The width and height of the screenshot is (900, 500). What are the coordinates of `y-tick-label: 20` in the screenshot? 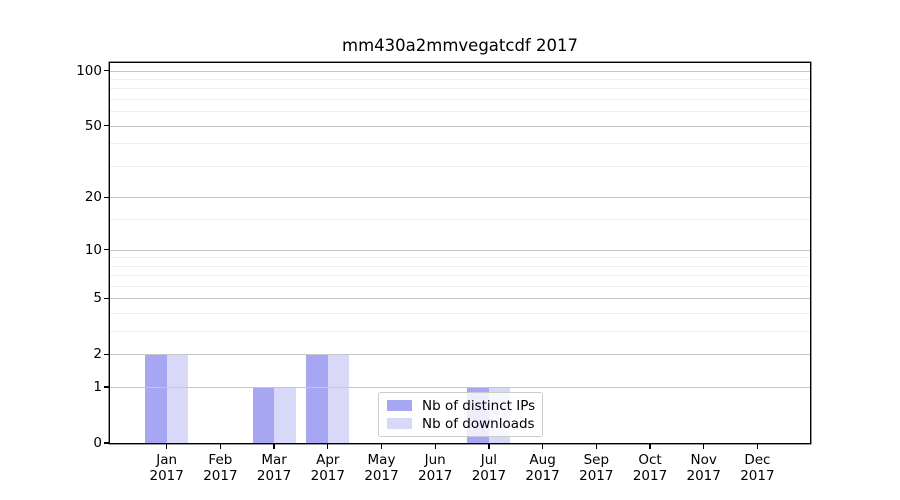 It's located at (93, 197).